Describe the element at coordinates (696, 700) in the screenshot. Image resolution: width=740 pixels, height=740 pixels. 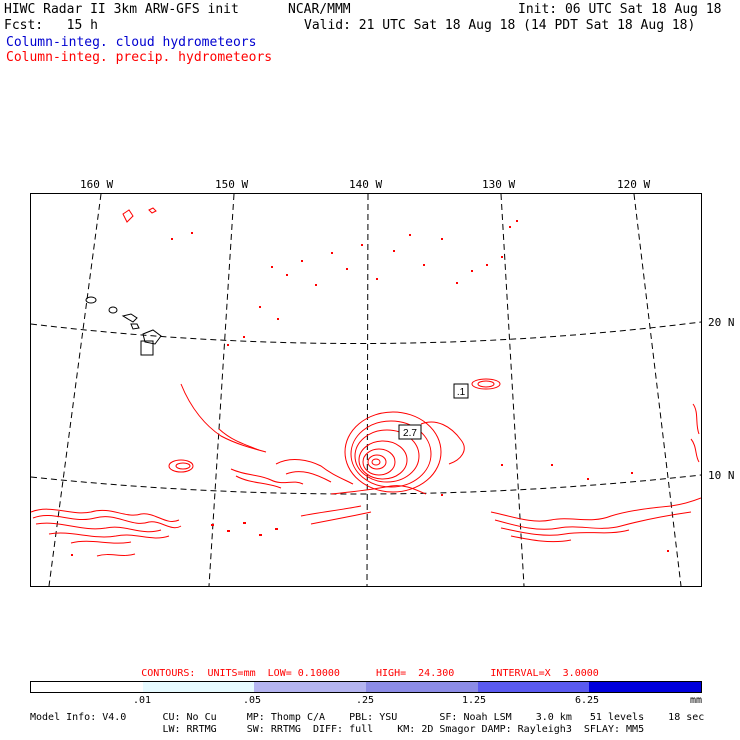
I see `scale-unit: mm` at that location.